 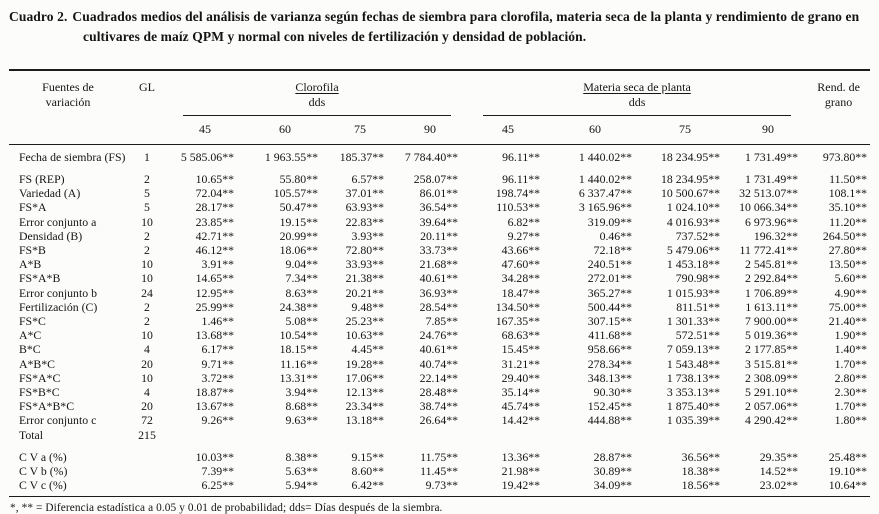 What do you see at coordinates (33, 207) in the screenshot?
I see `row-source-label: FS*A` at bounding box center [33, 207].